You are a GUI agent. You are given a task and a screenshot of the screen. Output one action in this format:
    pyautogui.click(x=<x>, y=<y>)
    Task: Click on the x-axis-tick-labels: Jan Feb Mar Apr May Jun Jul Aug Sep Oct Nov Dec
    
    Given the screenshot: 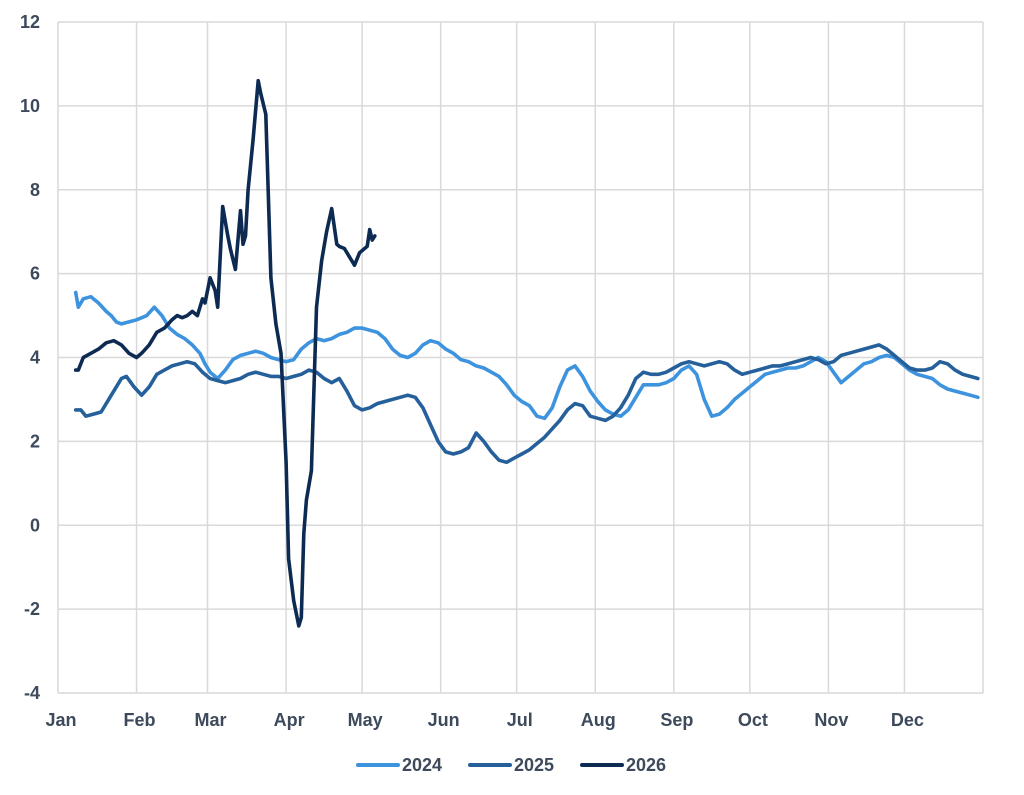 What is the action you would take?
    pyautogui.click(x=484, y=720)
    